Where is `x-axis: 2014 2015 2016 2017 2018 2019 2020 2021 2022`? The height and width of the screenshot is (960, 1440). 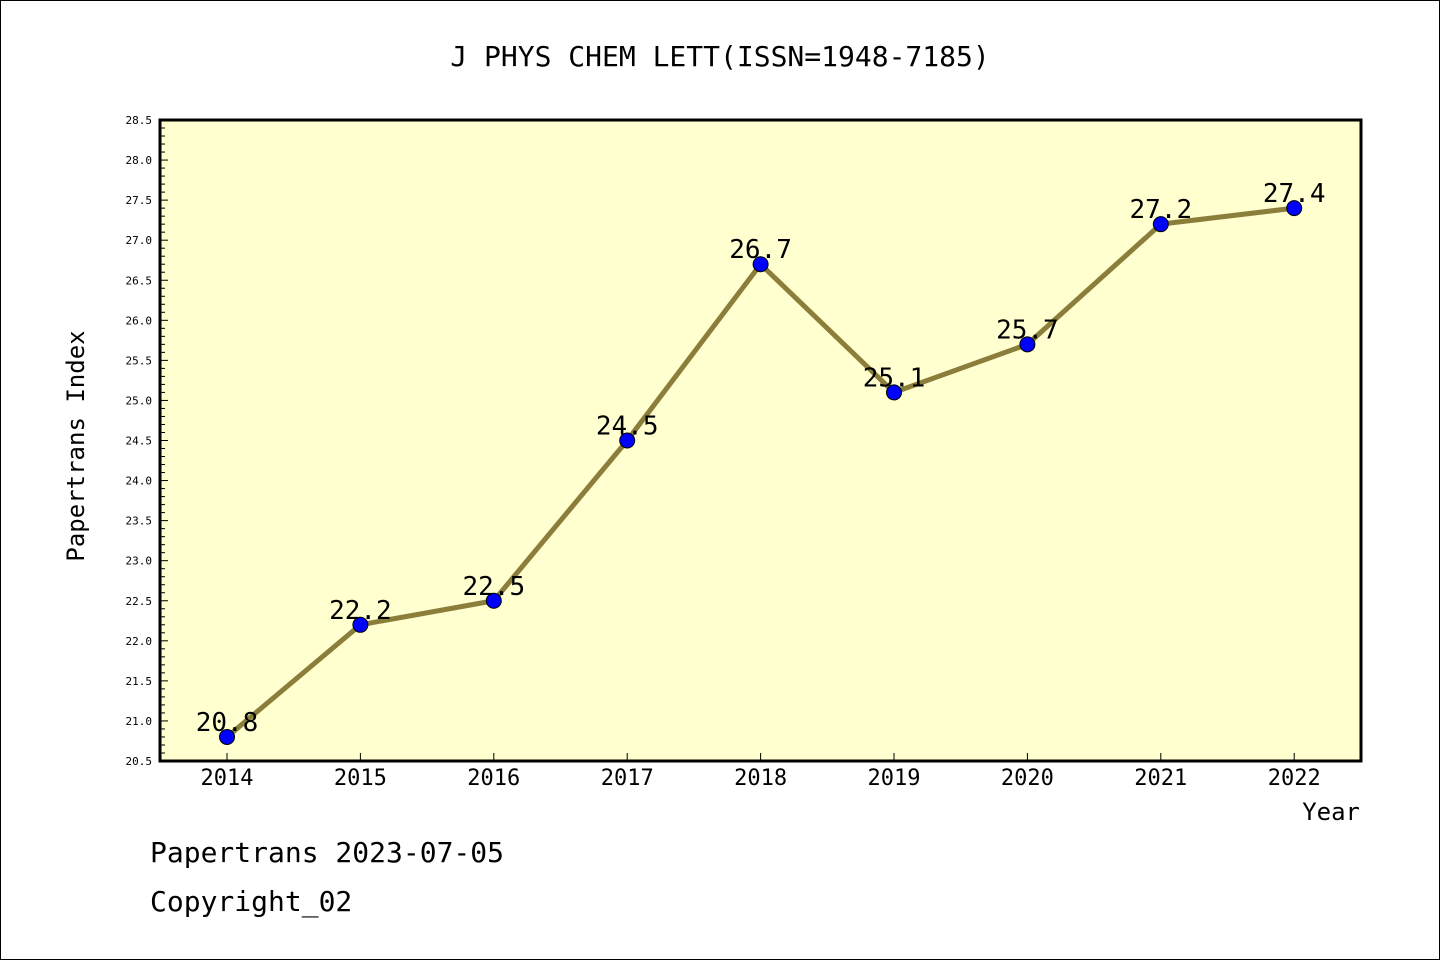
x-axis: 2014 2015 2016 2017 2018 2019 2020 2021 2022 is located at coordinates (761, 772).